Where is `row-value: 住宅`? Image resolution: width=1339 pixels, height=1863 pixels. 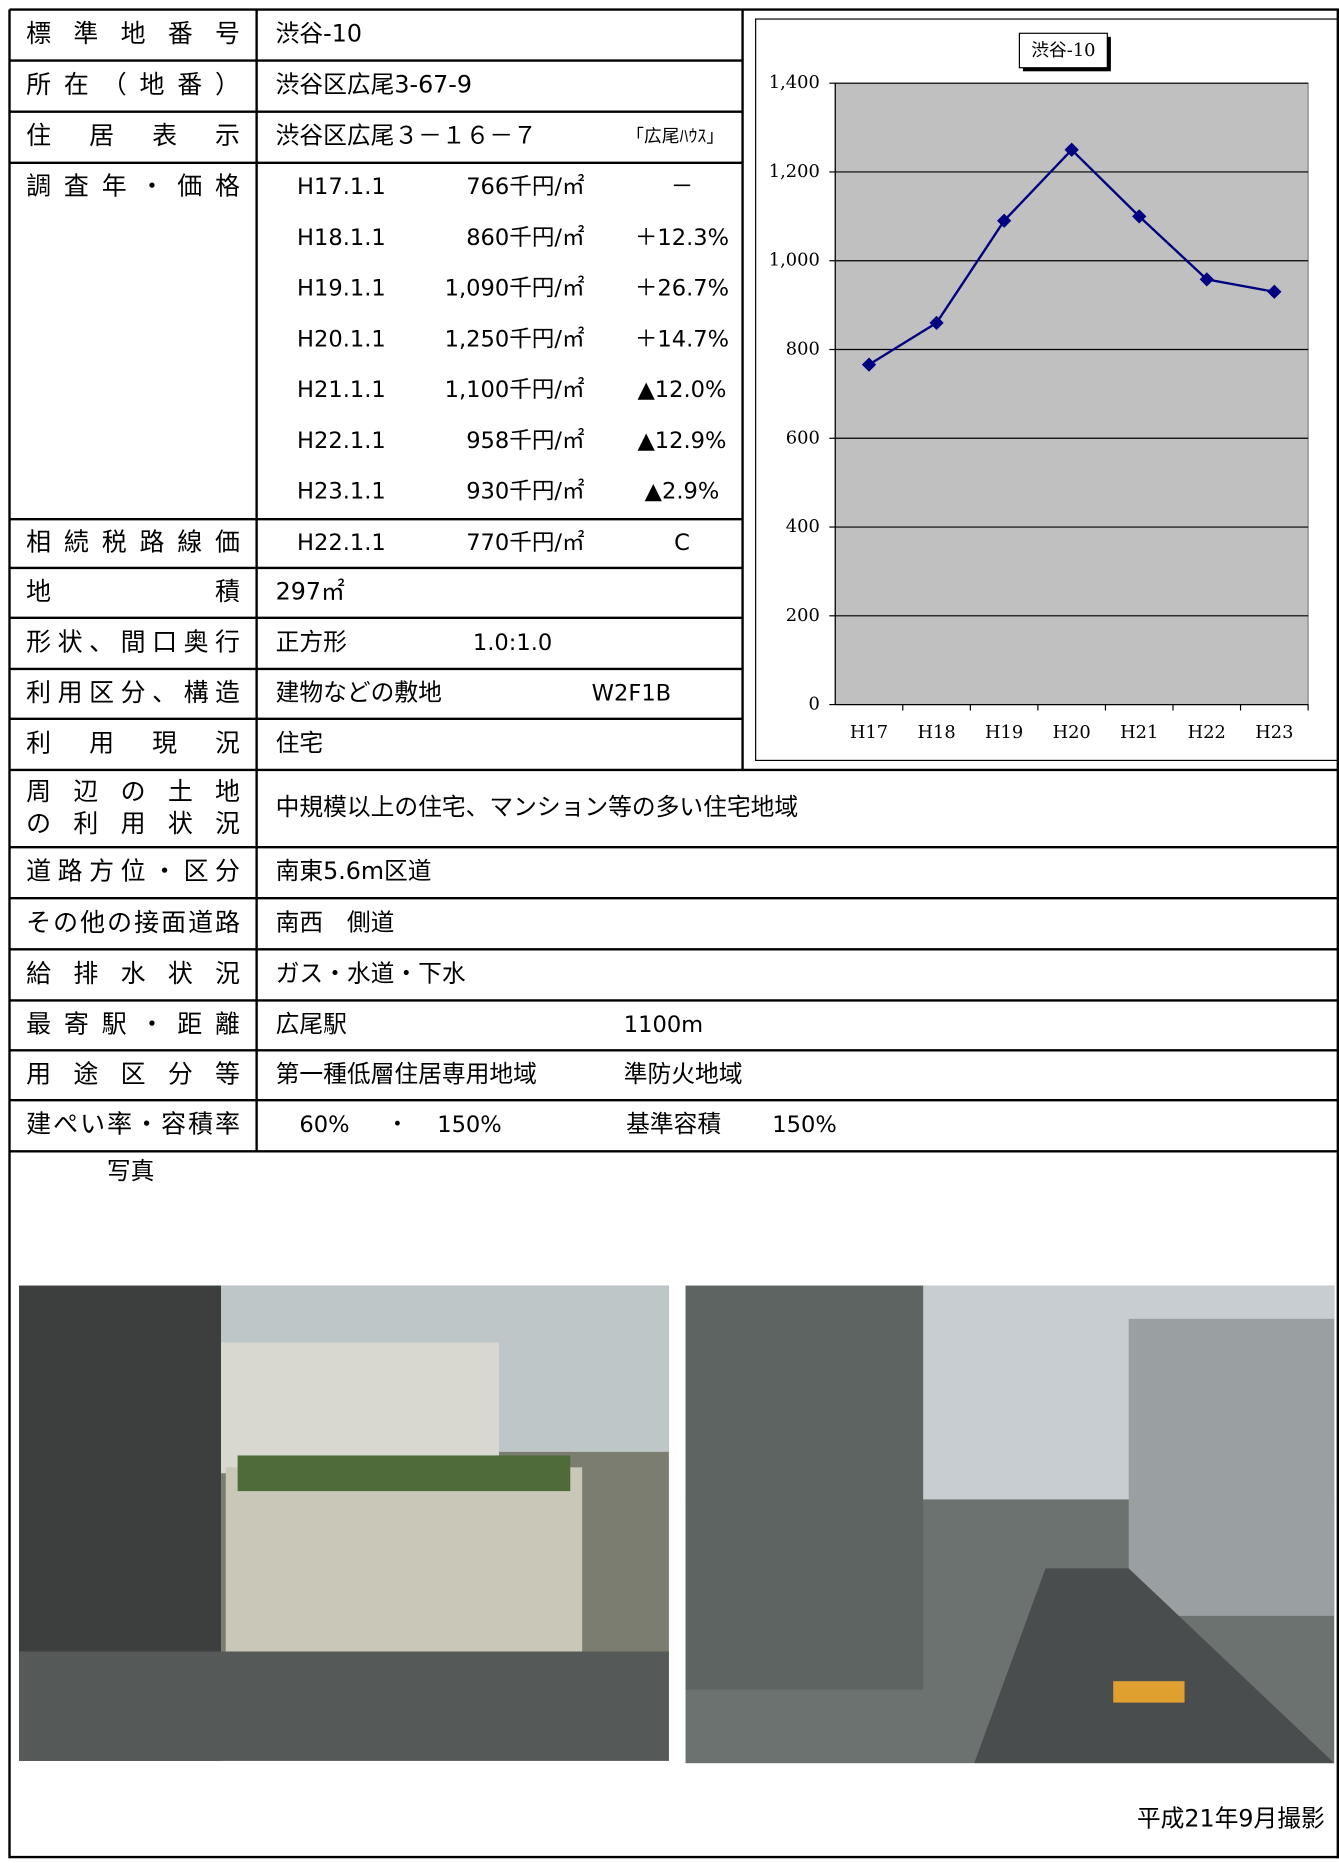
row-value: 住宅 is located at coordinates (300, 743).